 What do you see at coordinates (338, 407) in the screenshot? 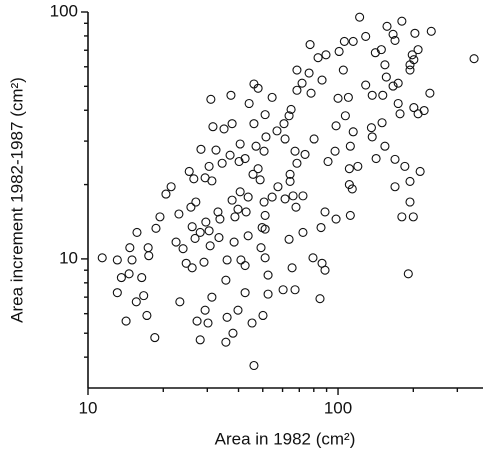
I see `x-tick-label: 100` at bounding box center [338, 407].